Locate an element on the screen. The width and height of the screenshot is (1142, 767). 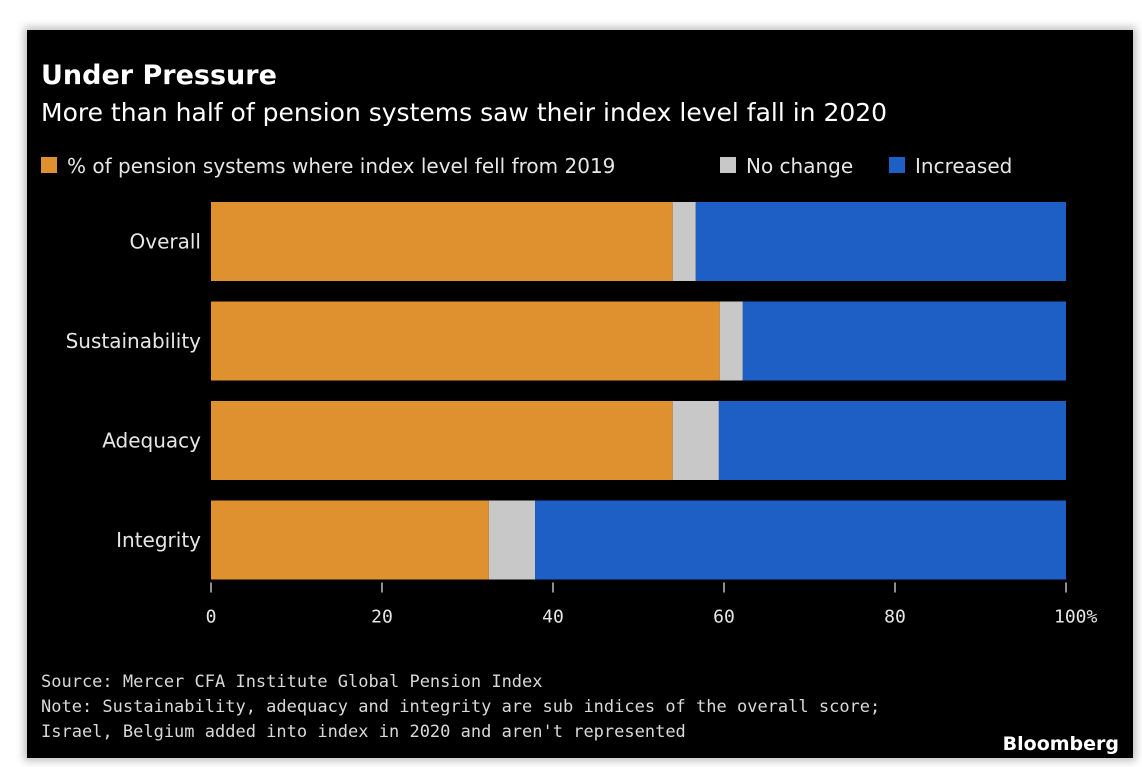
category-label-sustainability: Sustainability is located at coordinates (134, 341).